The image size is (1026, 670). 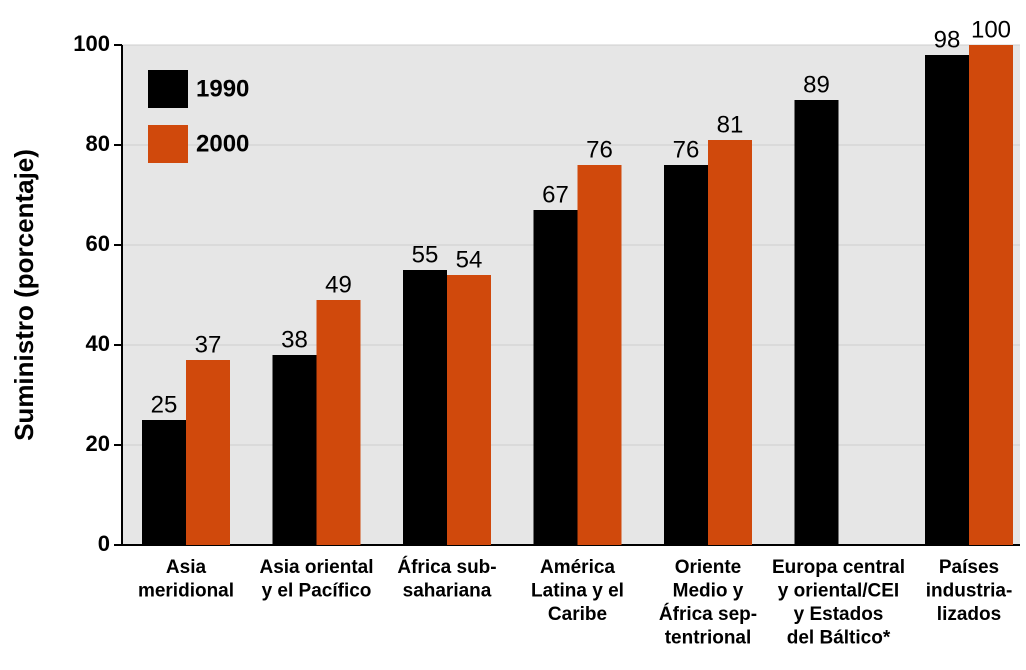 I want to click on value-label: 100, so click(x=991, y=29).